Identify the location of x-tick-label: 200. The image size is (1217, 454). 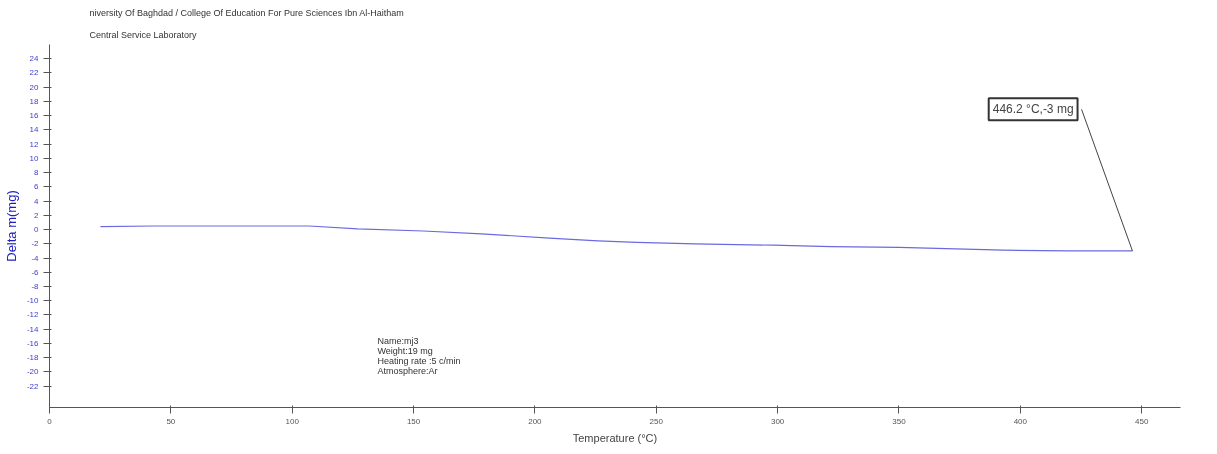
(535, 421).